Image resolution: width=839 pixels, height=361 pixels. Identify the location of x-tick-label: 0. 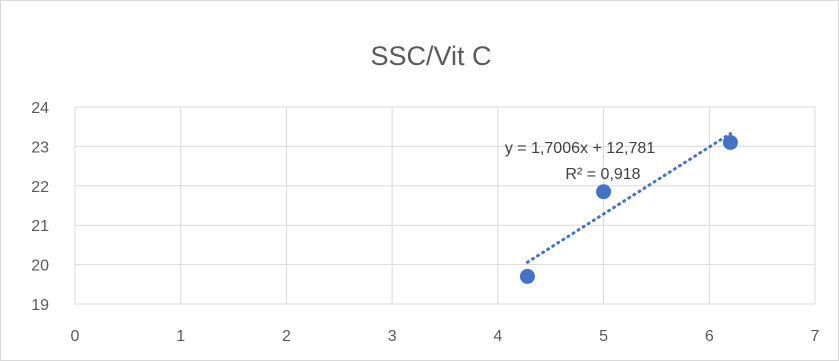
(75, 336).